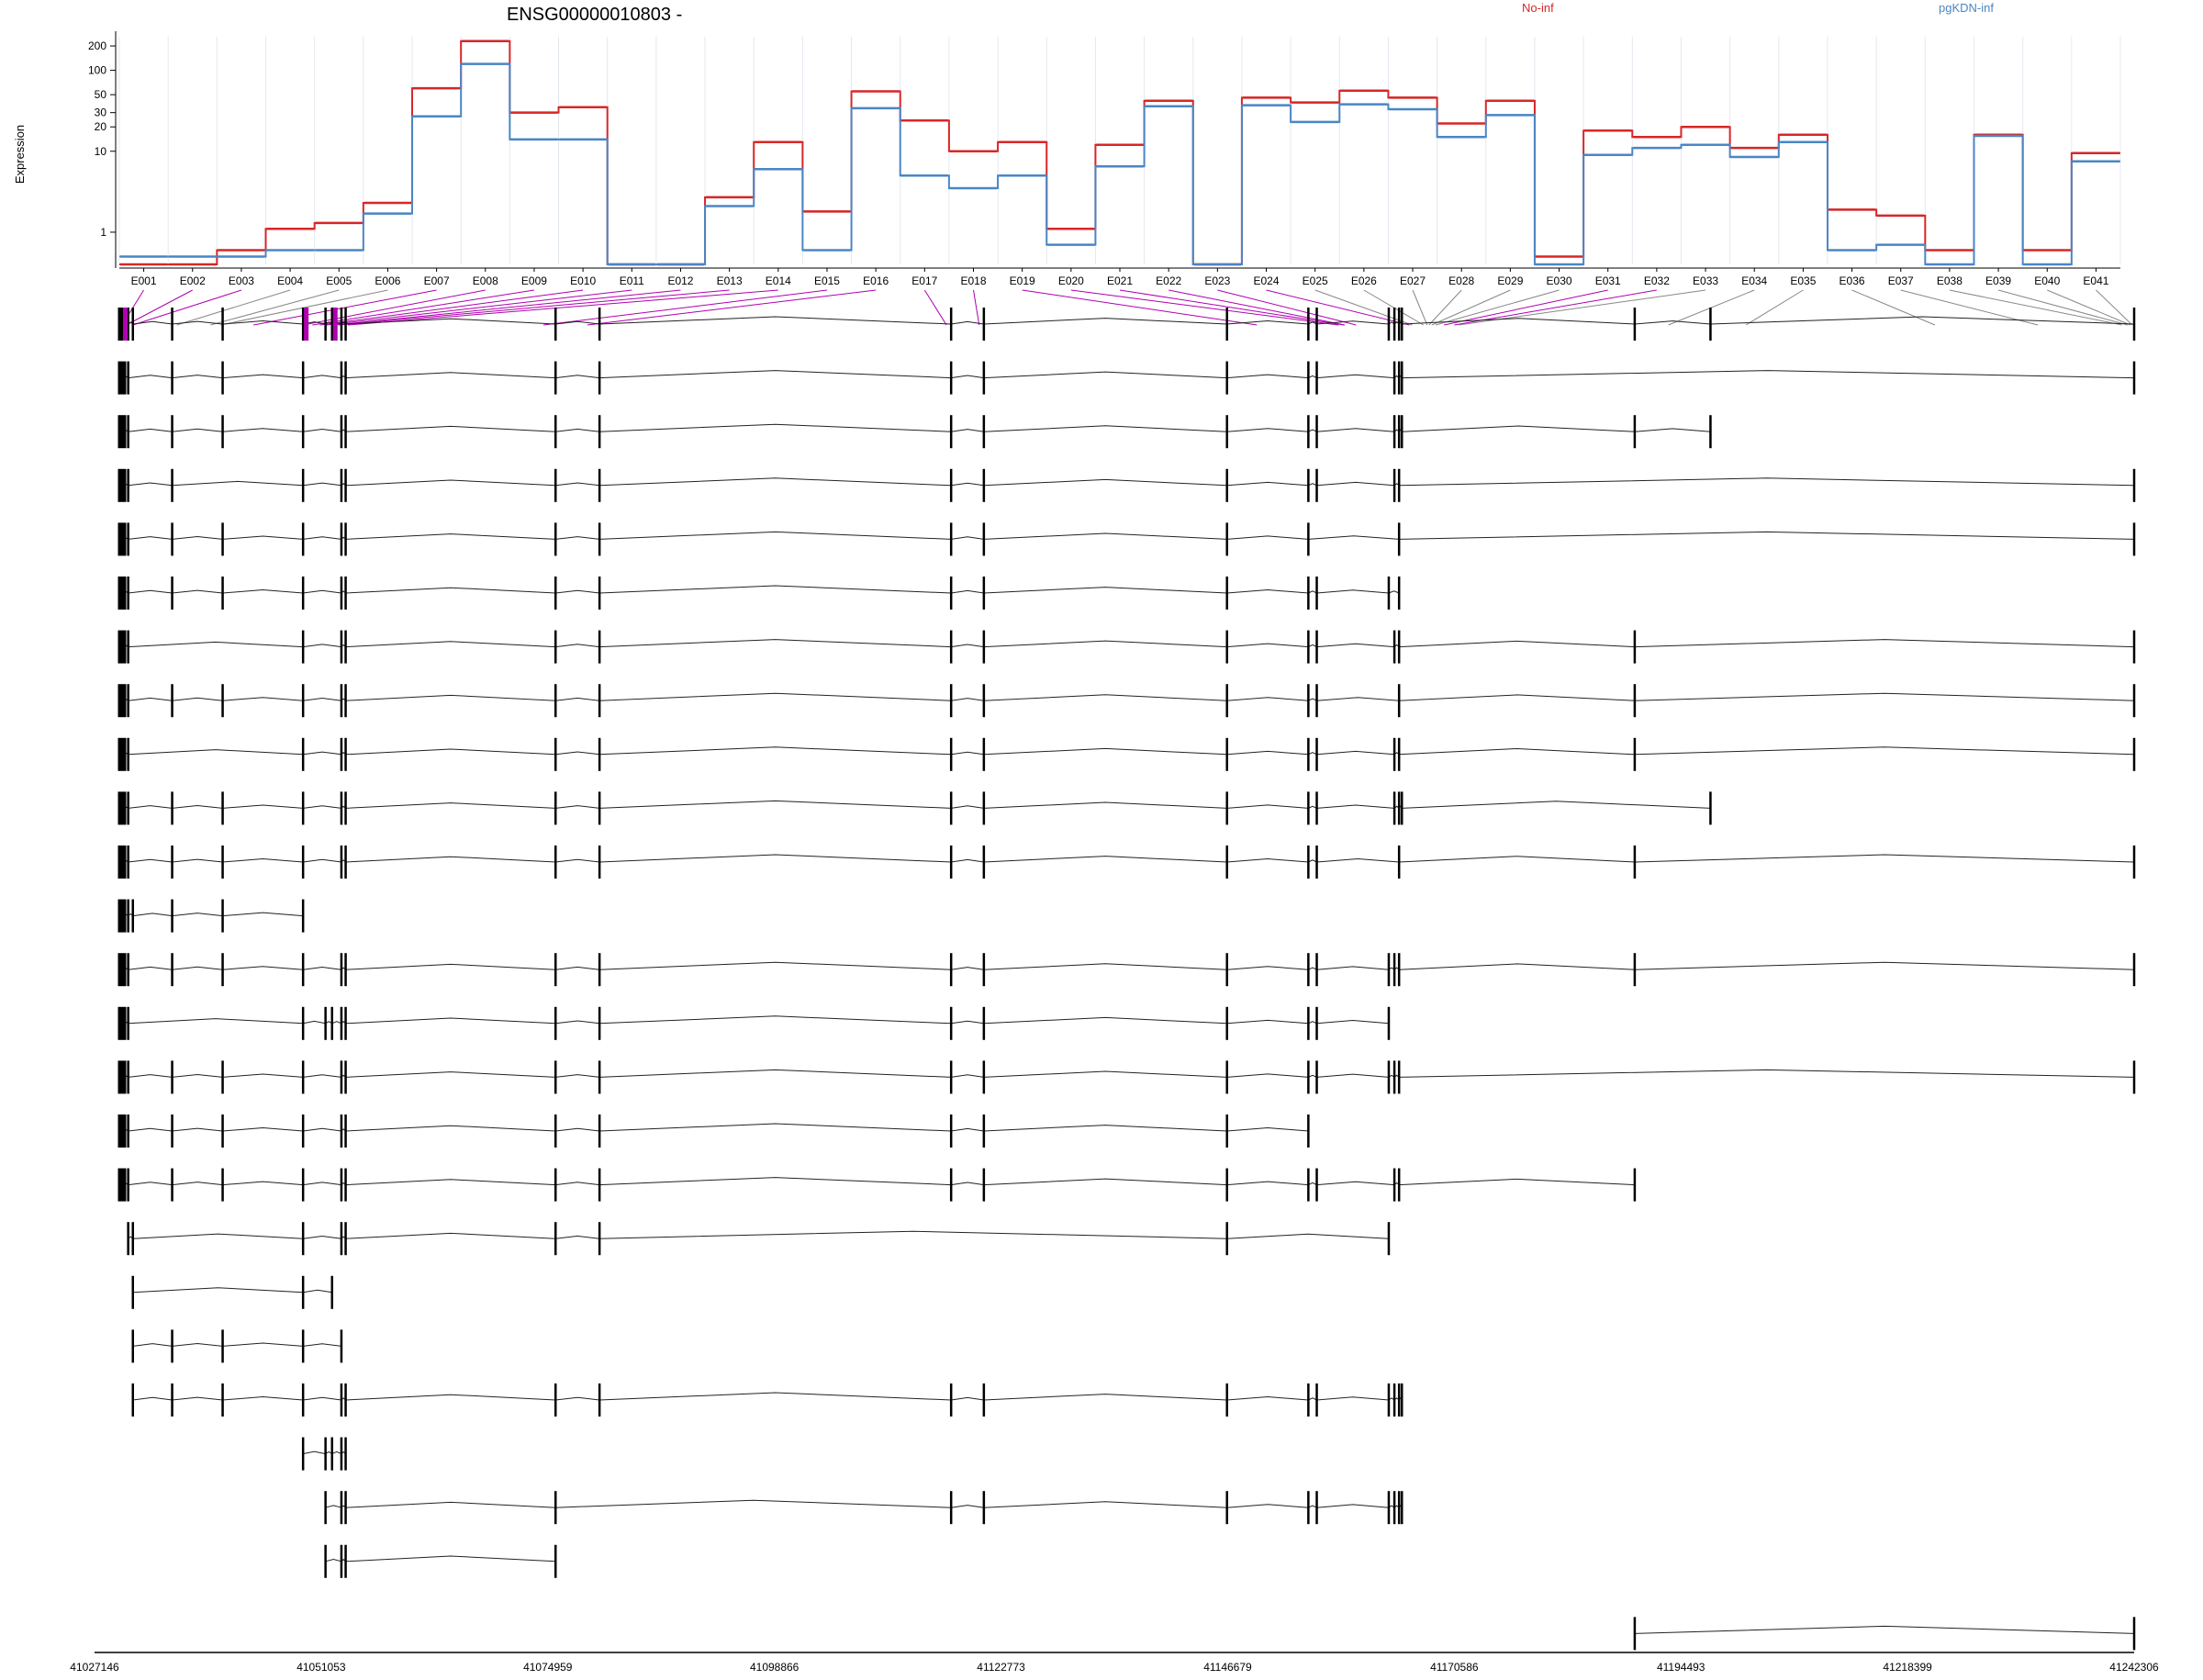 The image size is (2203, 1680). I want to click on legend-pgkdn-inf: pgKDN-inf, so click(1966, 8).